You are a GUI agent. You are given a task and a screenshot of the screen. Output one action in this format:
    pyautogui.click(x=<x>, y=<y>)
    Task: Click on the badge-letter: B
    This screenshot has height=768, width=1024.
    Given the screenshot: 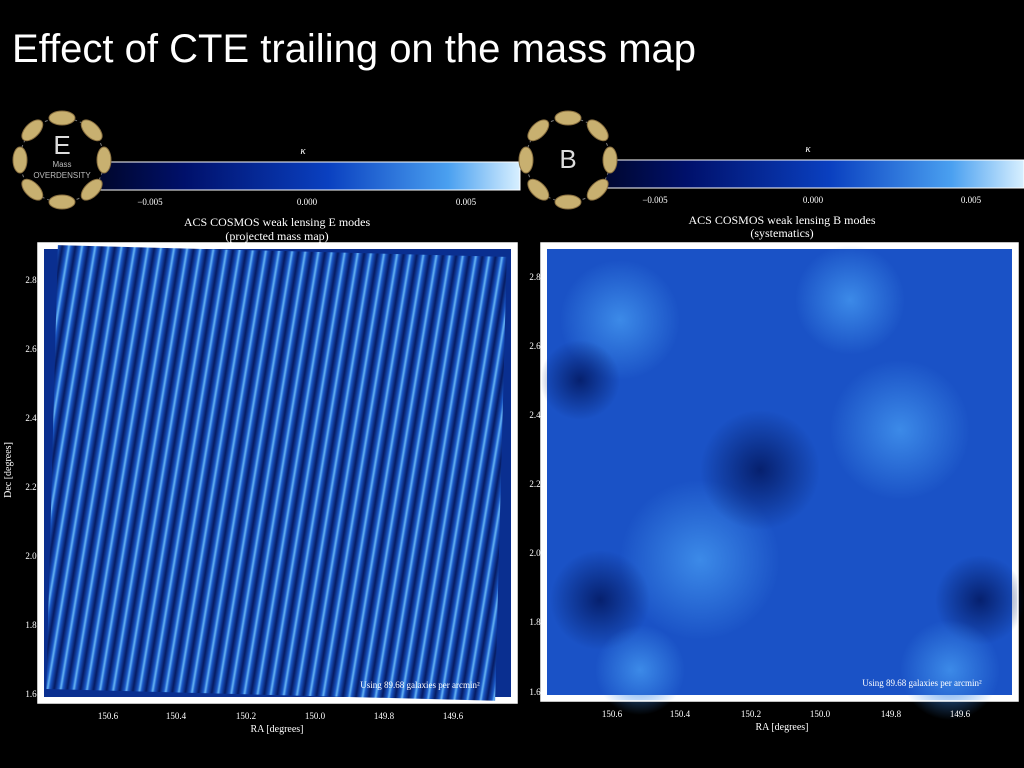 What is the action you would take?
    pyautogui.click(x=567, y=159)
    